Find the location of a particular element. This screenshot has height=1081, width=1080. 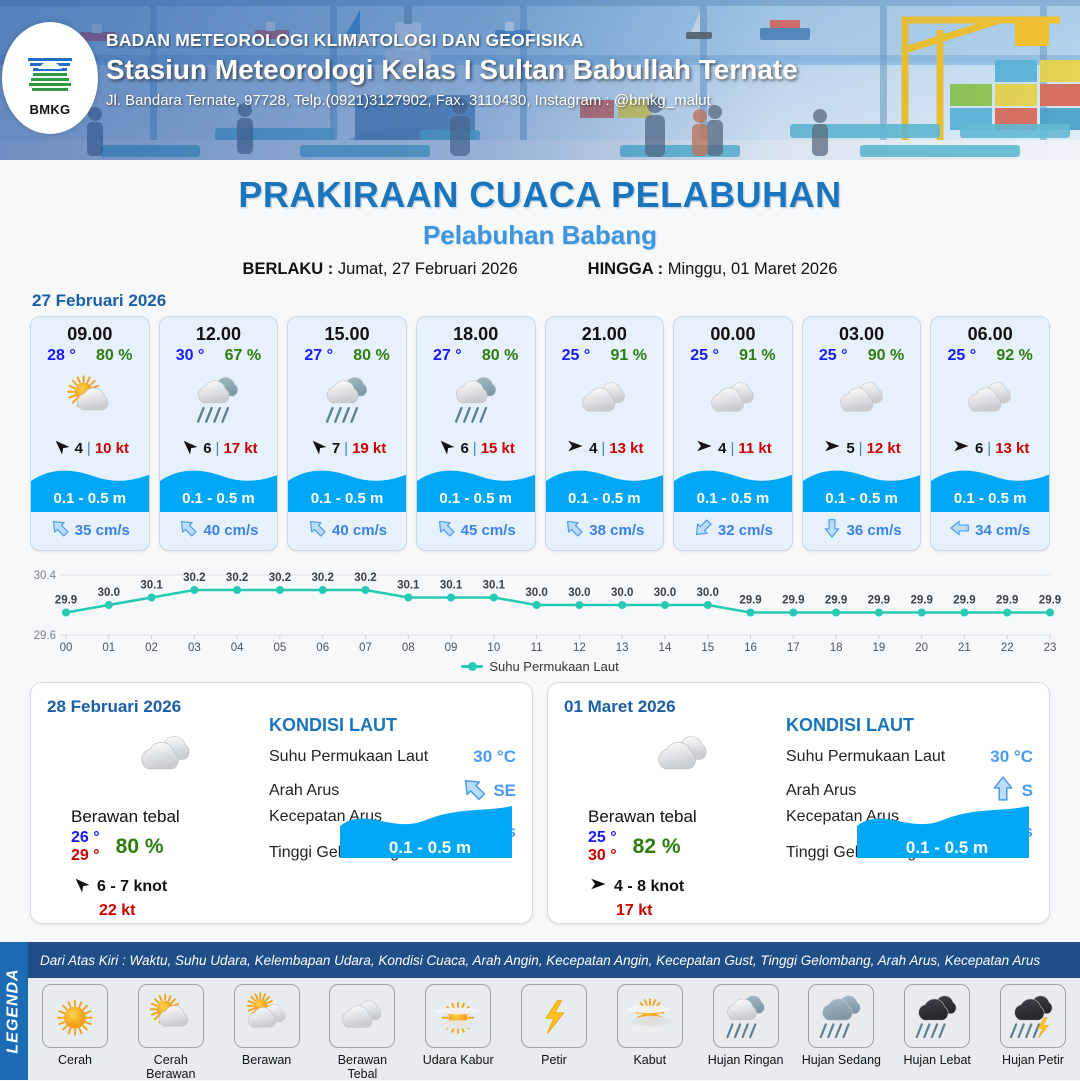

card-current: 34 cm/s is located at coordinates (990, 531).